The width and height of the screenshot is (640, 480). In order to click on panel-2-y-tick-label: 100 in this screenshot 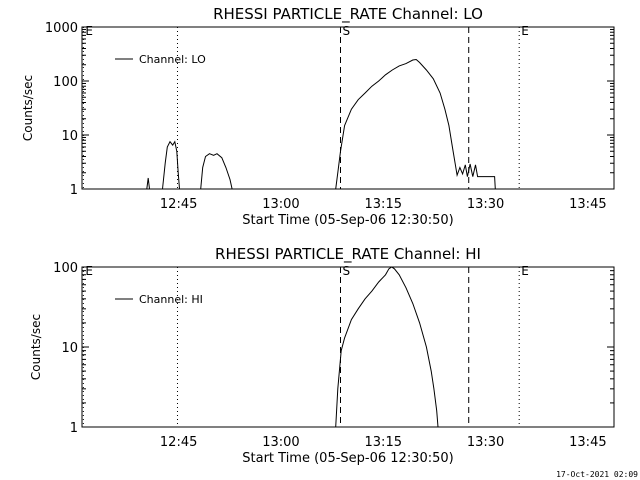, I will do `click(65, 268)`.